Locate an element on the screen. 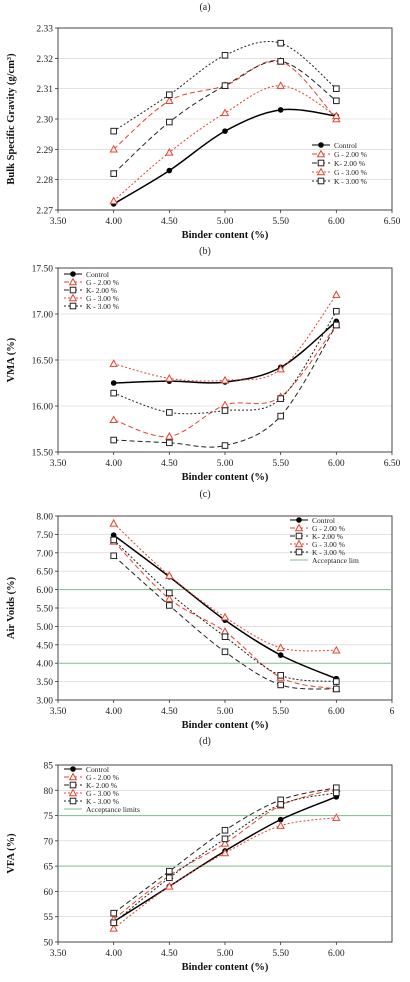 The width and height of the screenshot is (410, 982). y-tick-label: 5.50 is located at coordinates (44, 610).